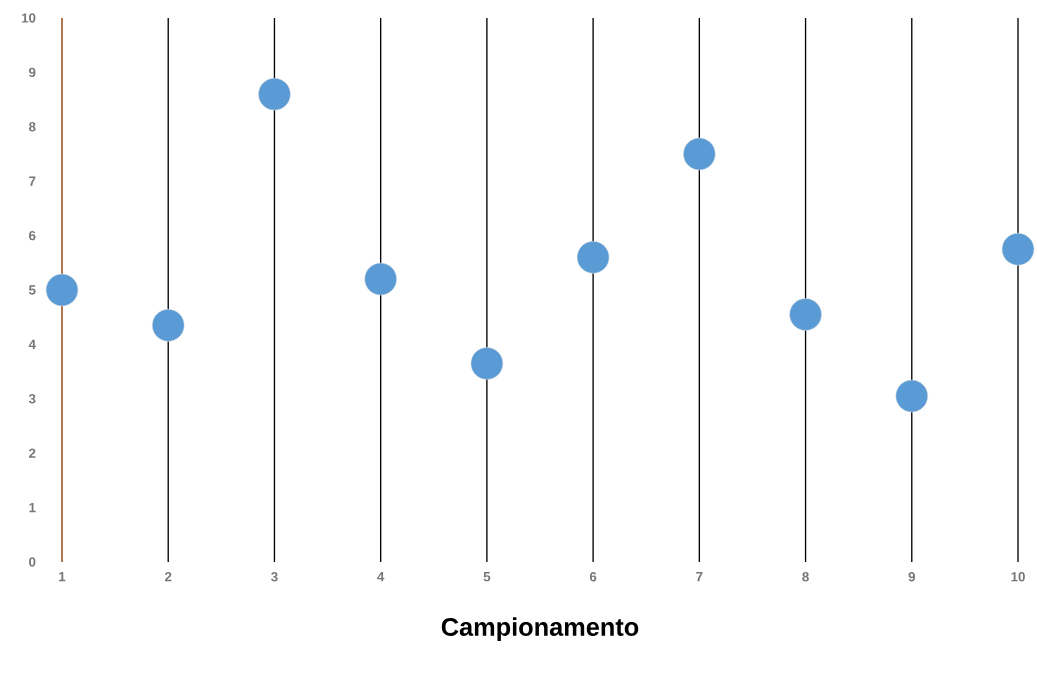 The height and width of the screenshot is (688, 1037). Describe the element at coordinates (1018, 577) in the screenshot. I see `x-tick-label: 10` at that location.